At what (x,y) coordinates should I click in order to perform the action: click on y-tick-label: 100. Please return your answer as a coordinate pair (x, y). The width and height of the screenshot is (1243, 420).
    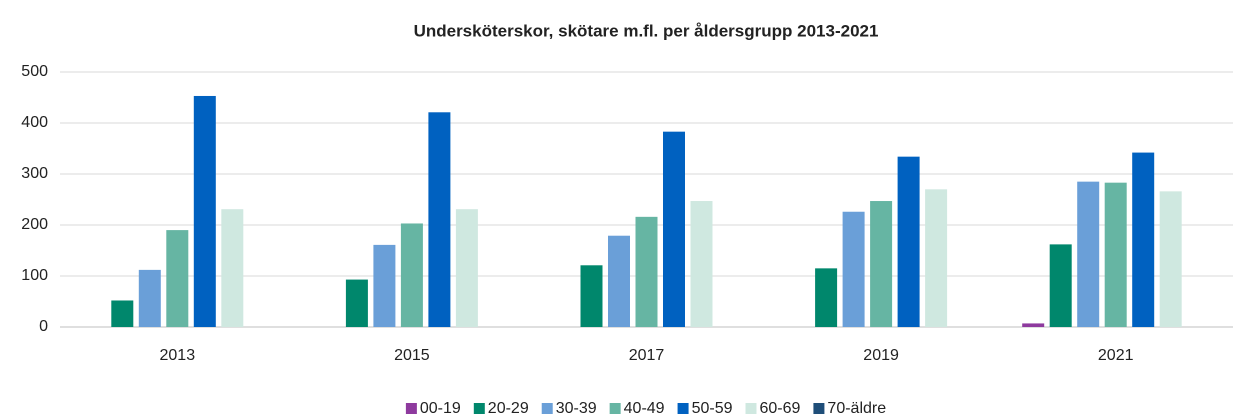
    Looking at the image, I should click on (34, 275).